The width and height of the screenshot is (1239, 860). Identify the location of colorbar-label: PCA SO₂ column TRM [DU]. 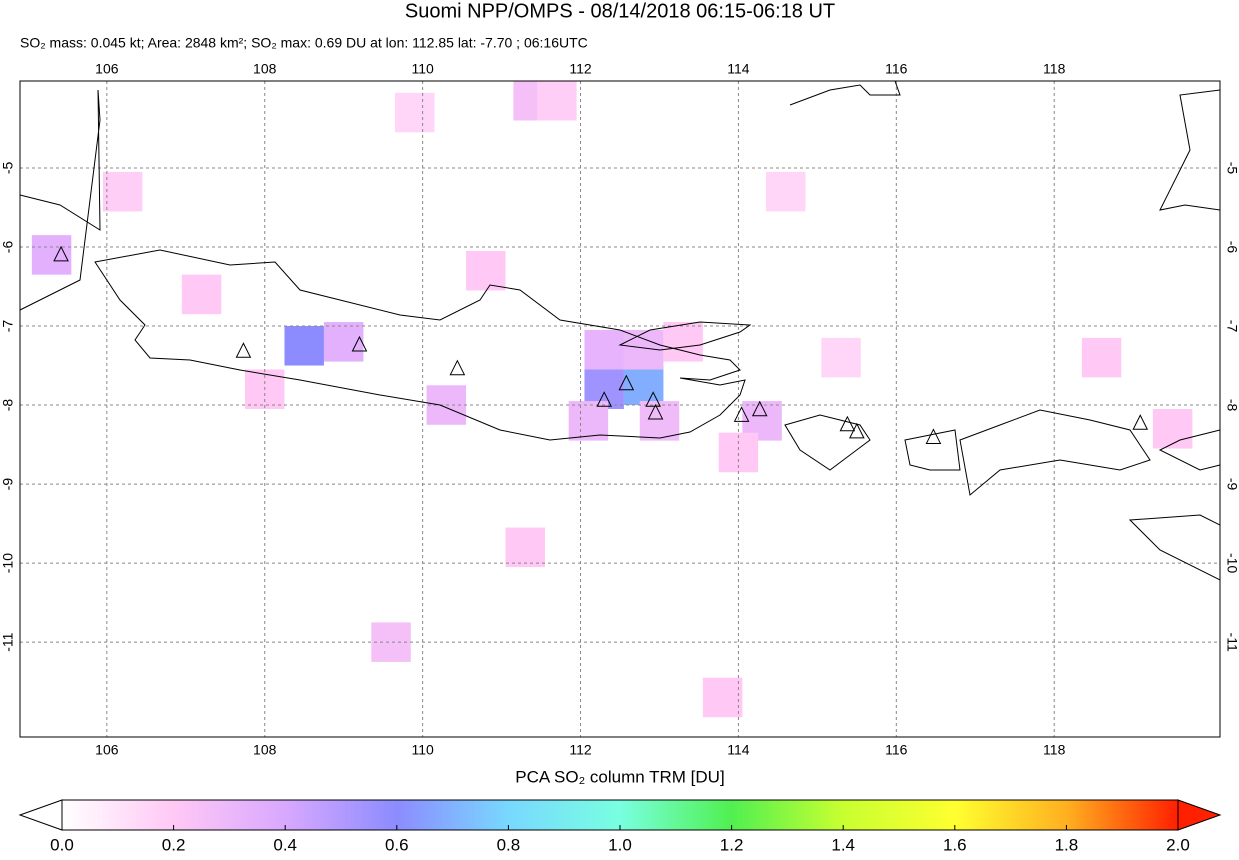
(619, 776).